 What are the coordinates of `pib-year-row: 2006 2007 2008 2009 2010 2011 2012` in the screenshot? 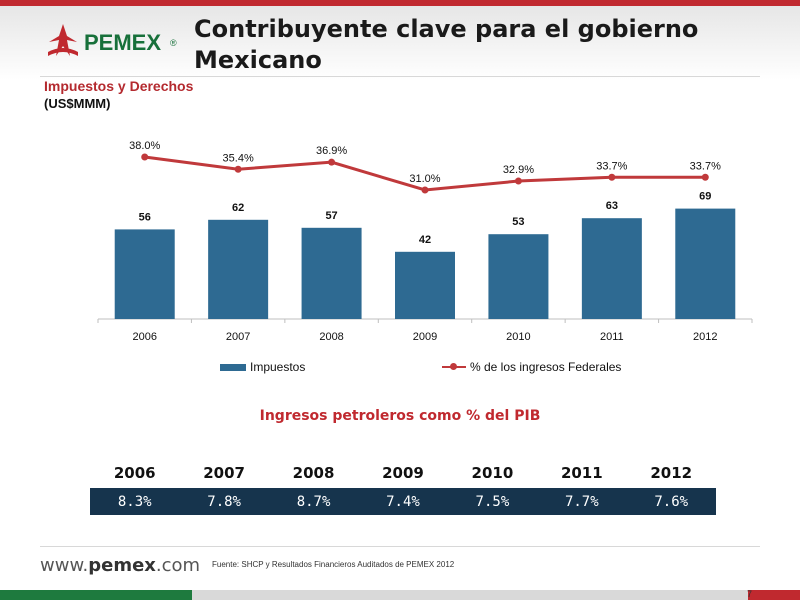 It's located at (403, 473).